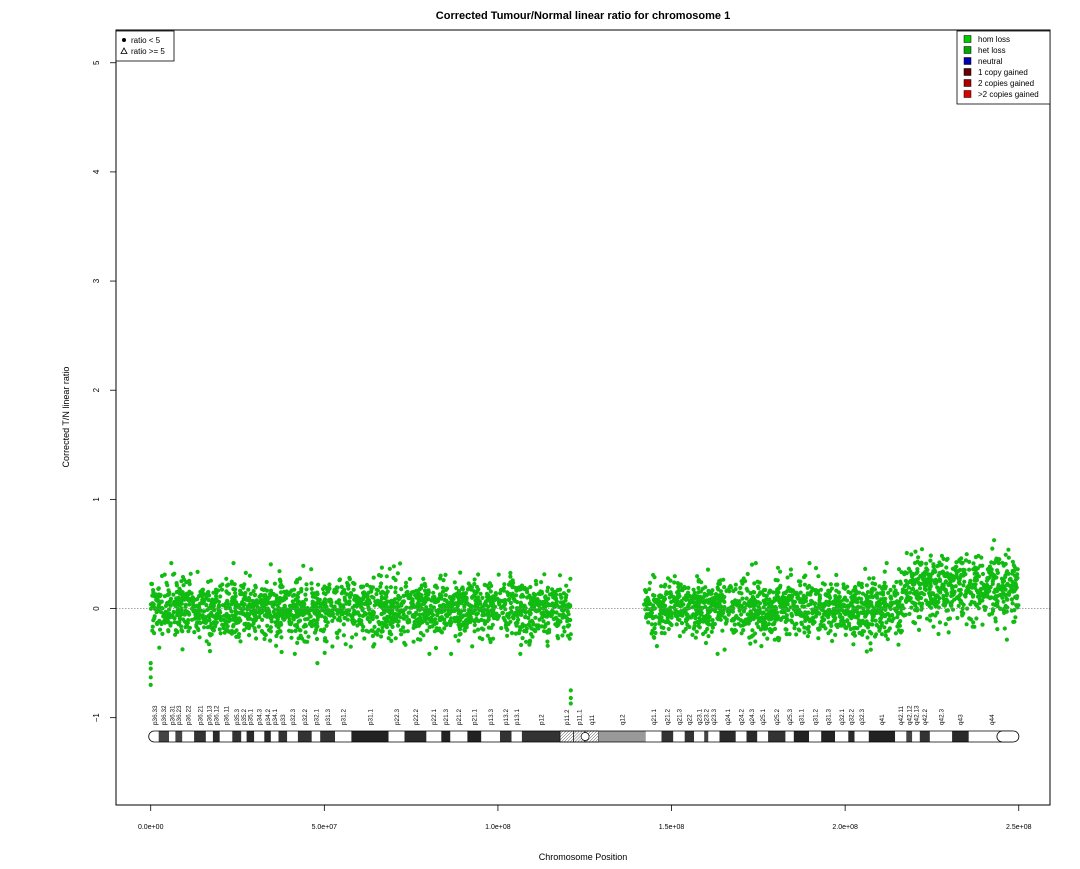 The width and height of the screenshot is (1080, 869). What do you see at coordinates (155, 715) in the screenshot?
I see `ideogram-band-label: p36.33` at bounding box center [155, 715].